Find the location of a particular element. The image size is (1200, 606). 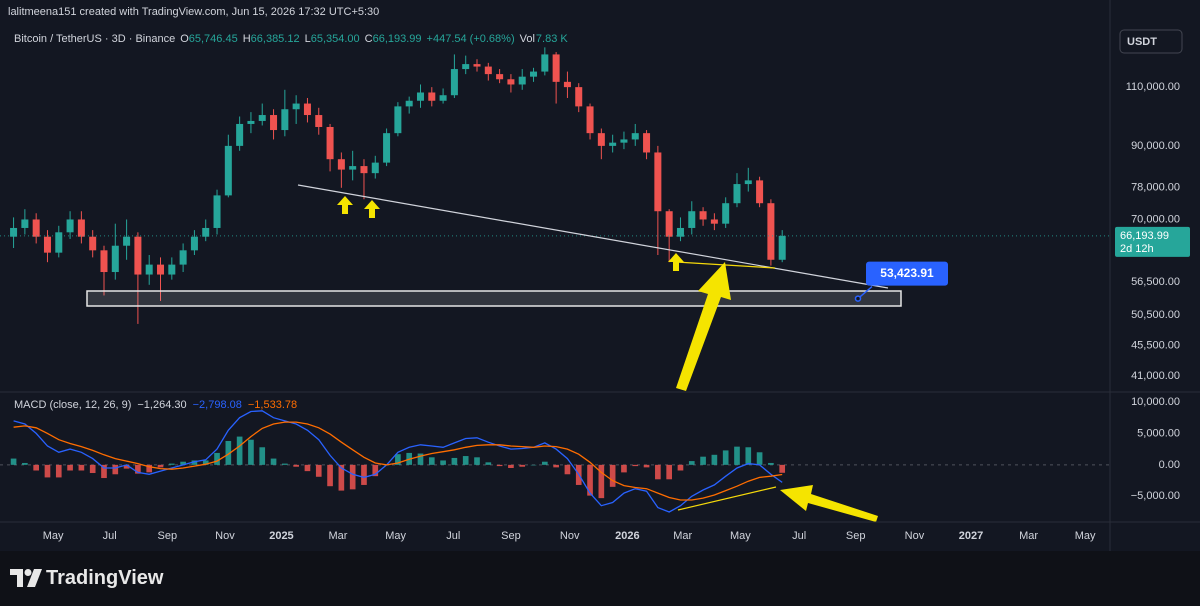

x-tick-label: May is located at coordinates (395, 536).